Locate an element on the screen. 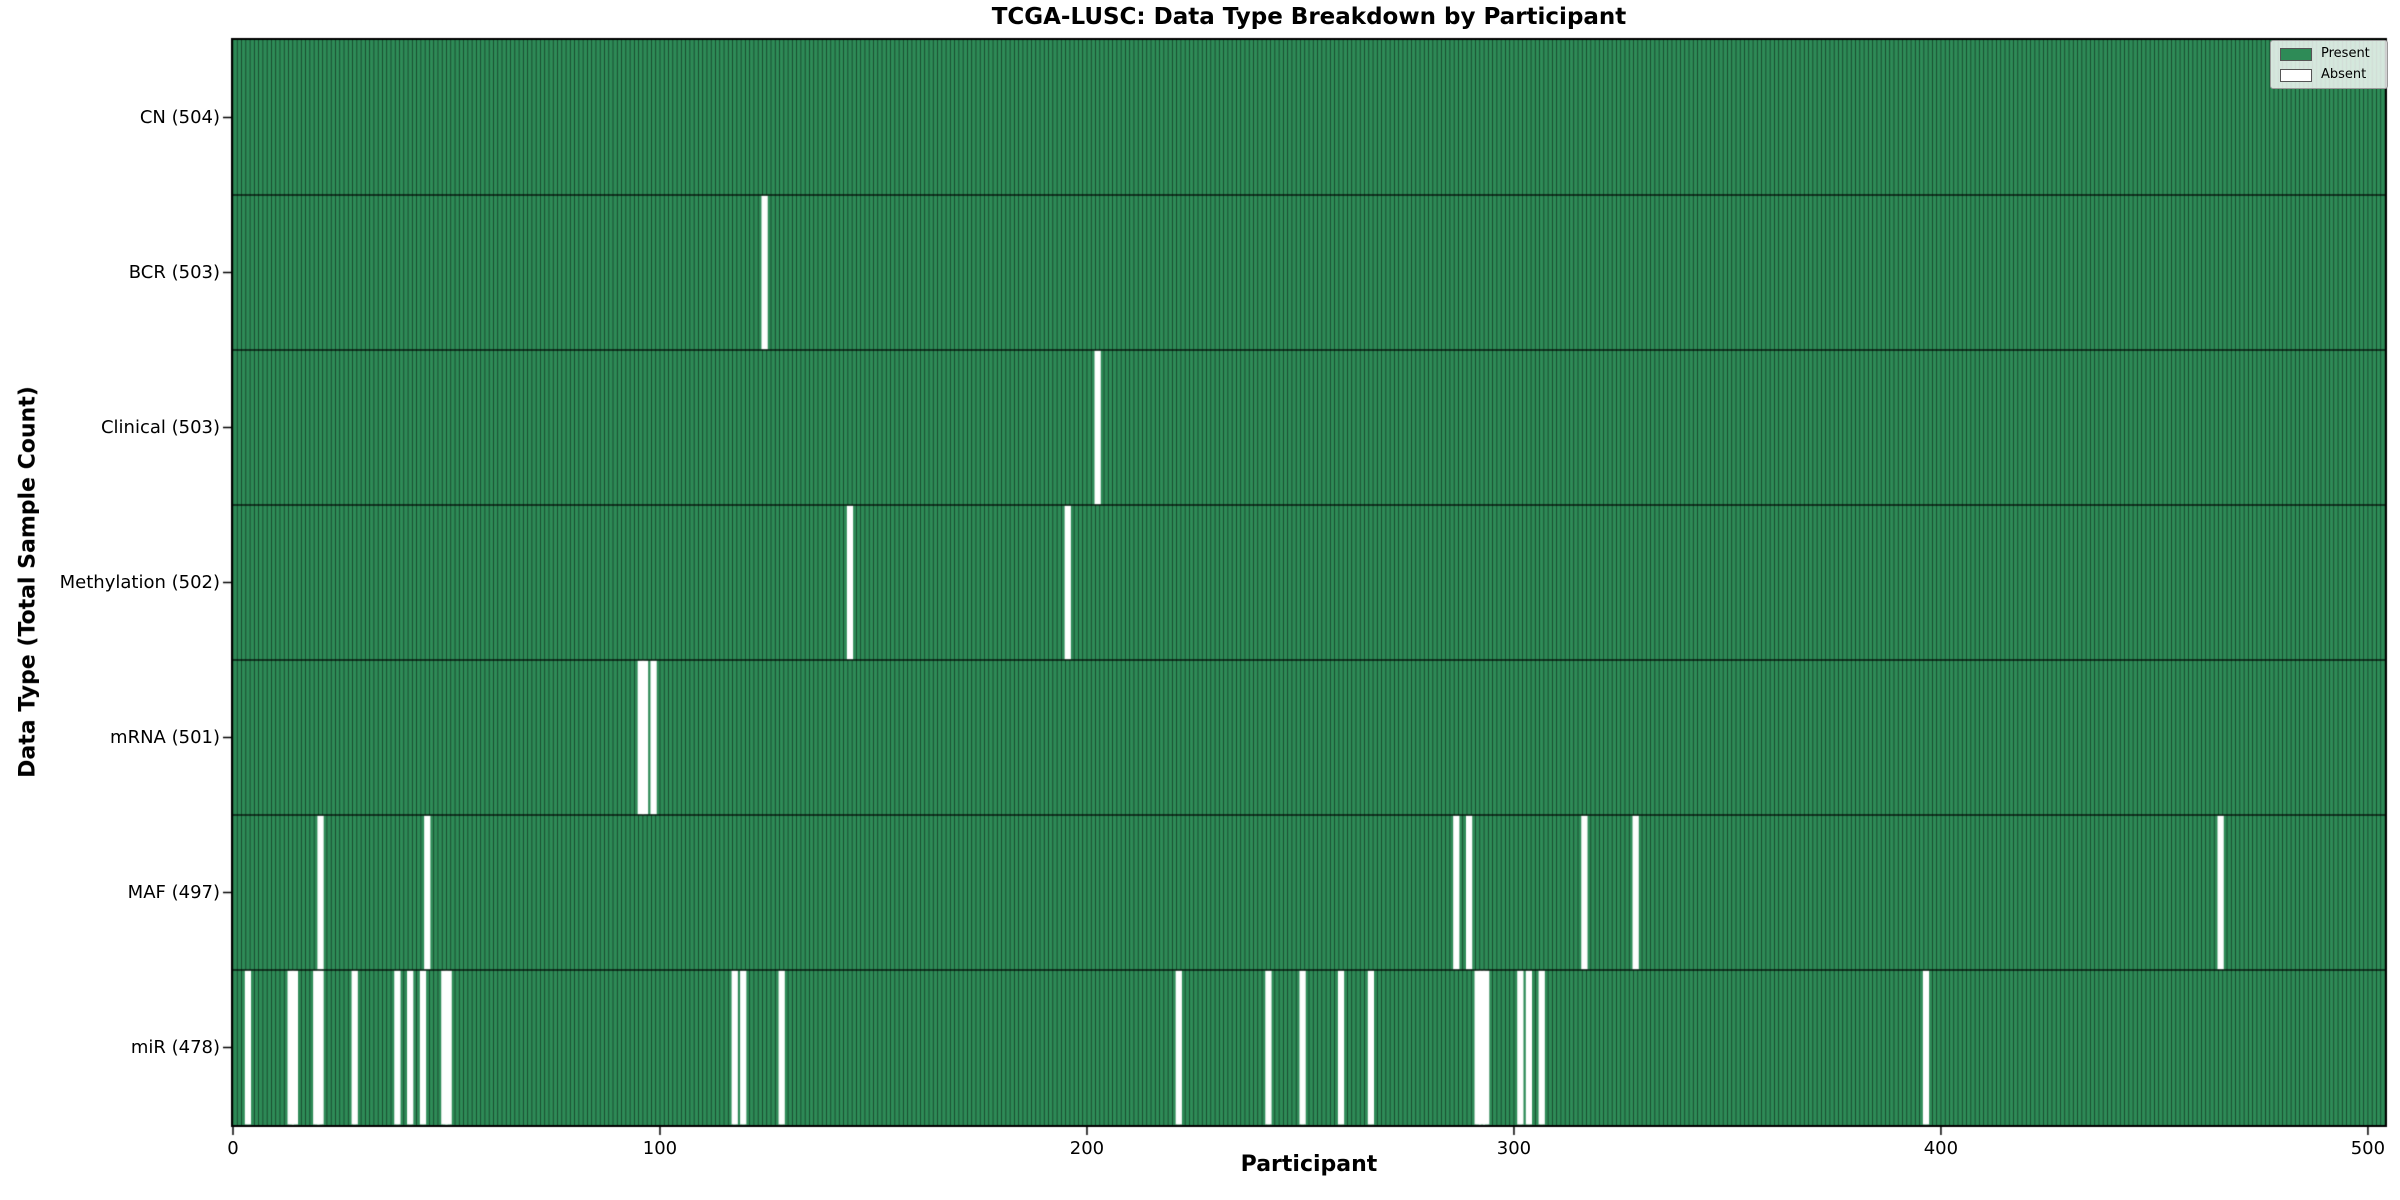  y-tick-label-CN: CN (504) is located at coordinates (179, 117).